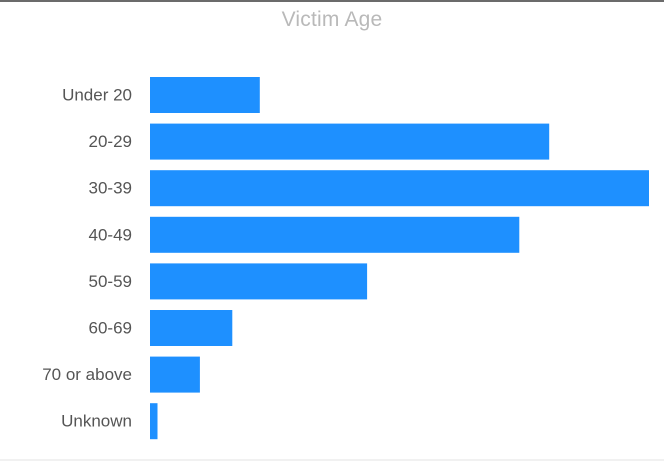  I want to click on bar-unknown, so click(154, 421).